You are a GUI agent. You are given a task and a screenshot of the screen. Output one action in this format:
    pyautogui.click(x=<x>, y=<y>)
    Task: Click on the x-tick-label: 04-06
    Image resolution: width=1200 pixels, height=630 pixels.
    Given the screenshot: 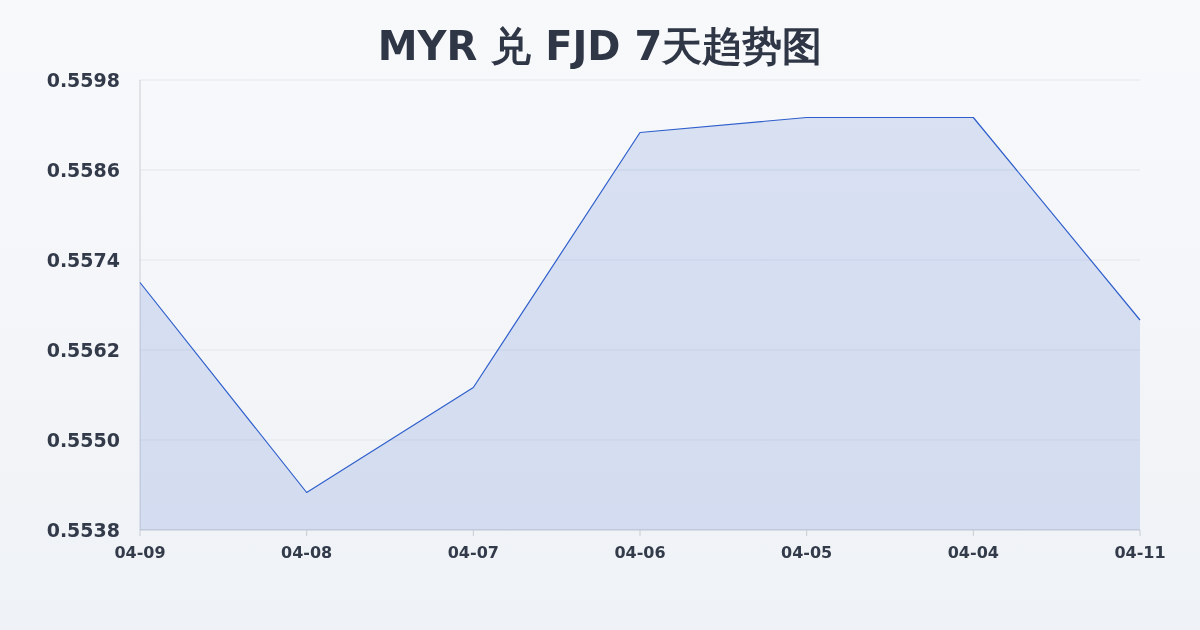 What is the action you would take?
    pyautogui.click(x=640, y=552)
    